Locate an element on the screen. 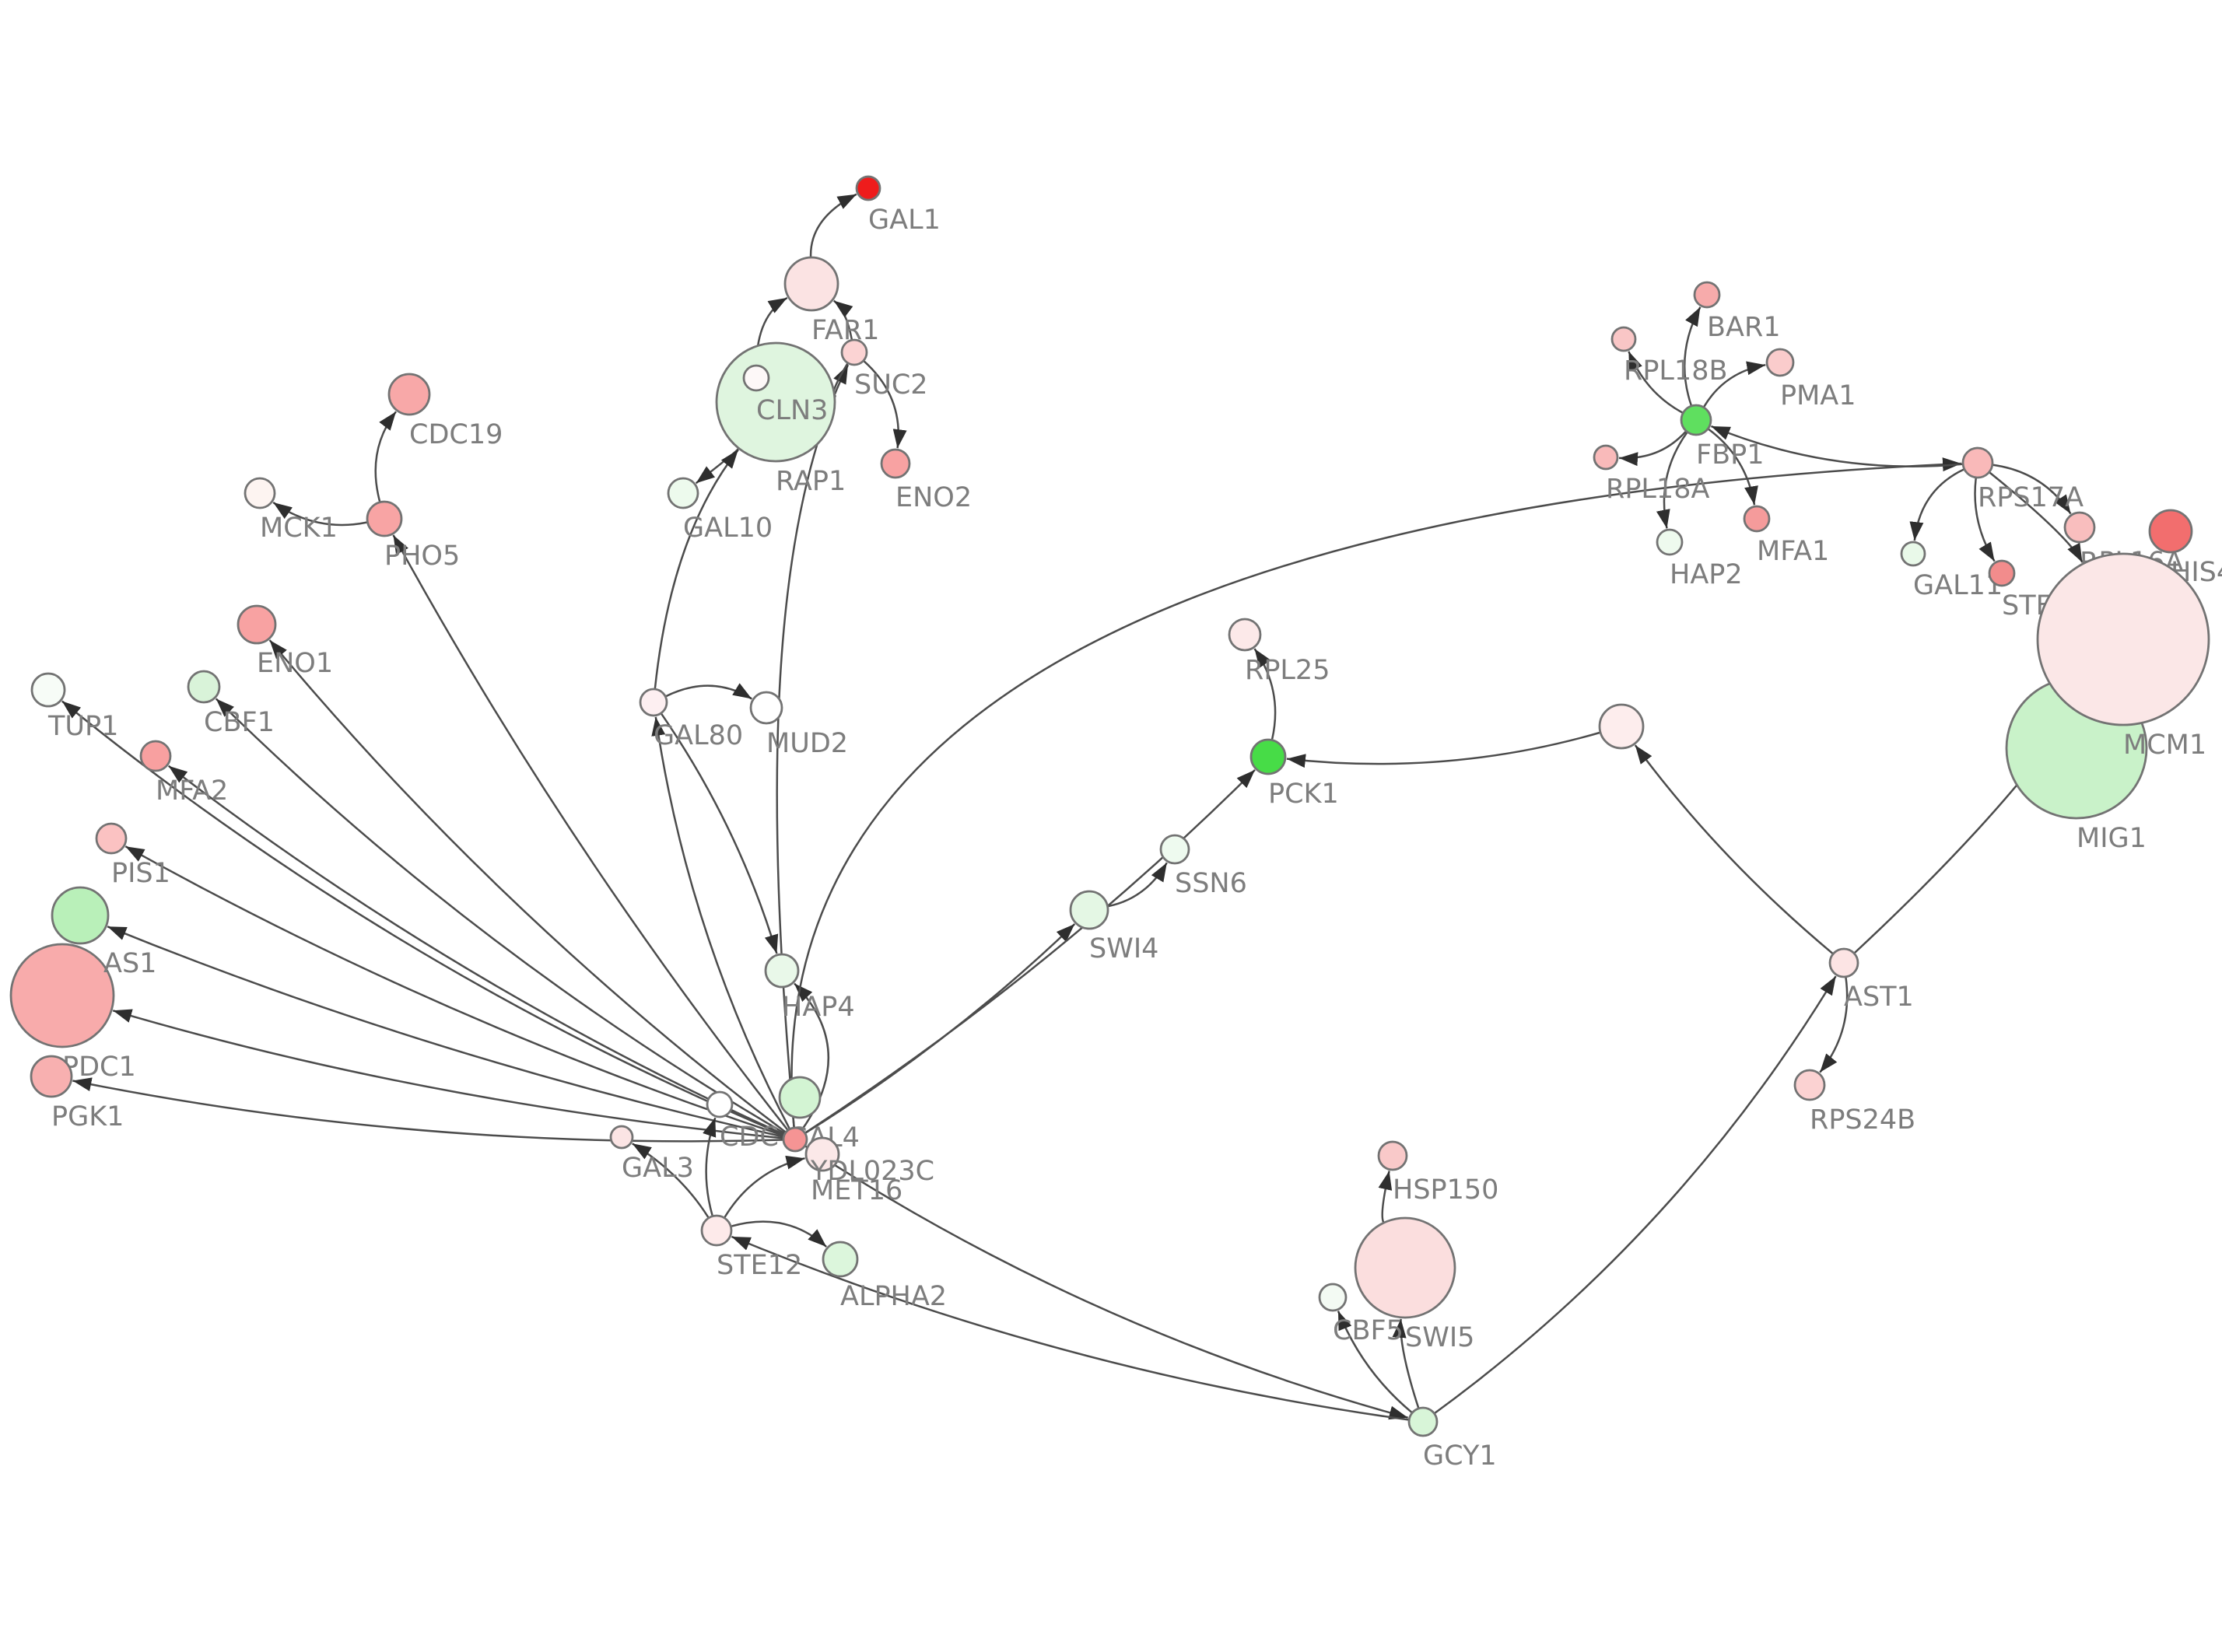 The image size is (2222, 1652). node-ste12: STE12 is located at coordinates (751, 1248).